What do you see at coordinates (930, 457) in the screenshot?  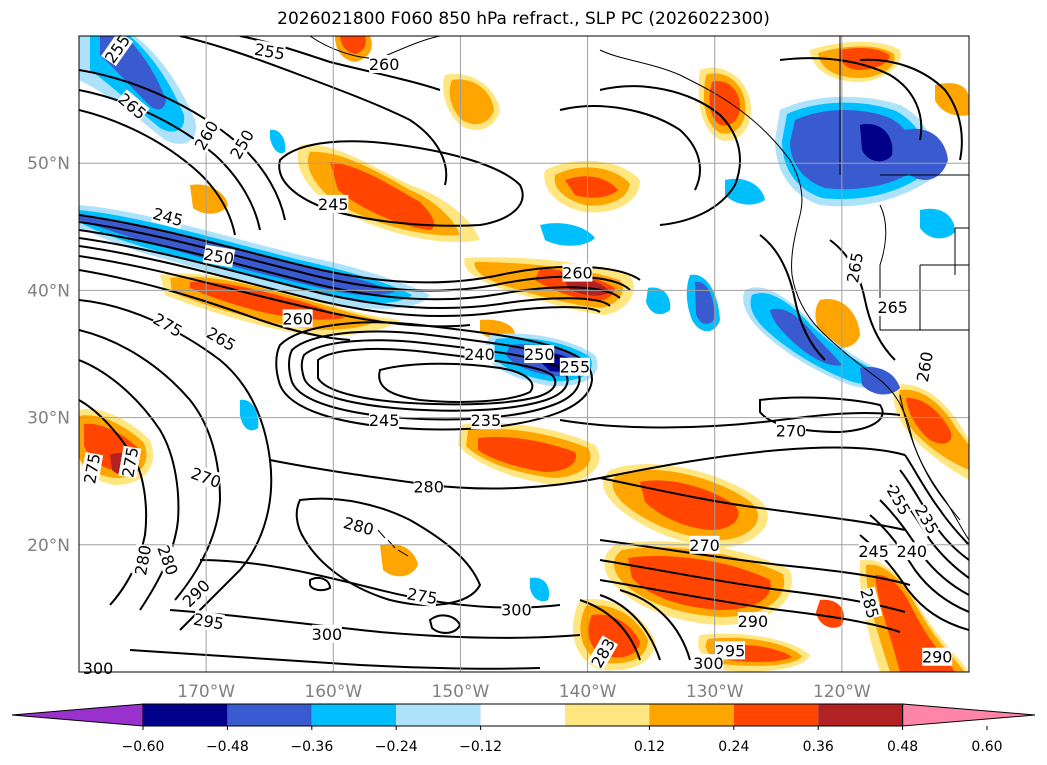 I see `baja-coast` at bounding box center [930, 457].